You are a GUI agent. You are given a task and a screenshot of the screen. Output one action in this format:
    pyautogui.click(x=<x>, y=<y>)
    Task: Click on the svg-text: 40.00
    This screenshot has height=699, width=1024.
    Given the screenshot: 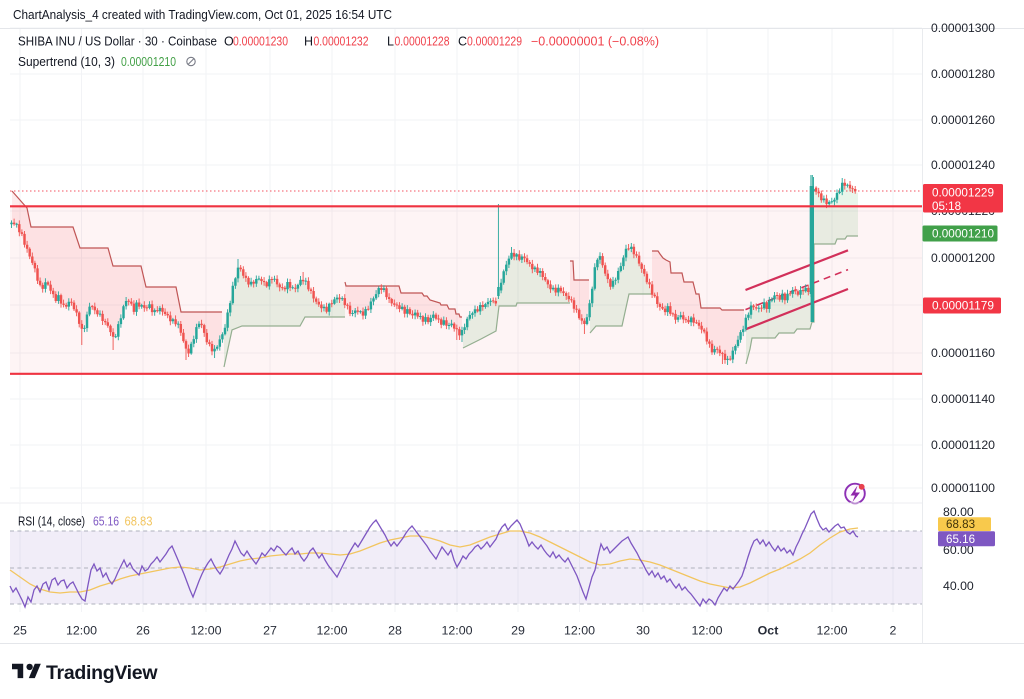 What is the action you would take?
    pyautogui.click(x=958, y=586)
    